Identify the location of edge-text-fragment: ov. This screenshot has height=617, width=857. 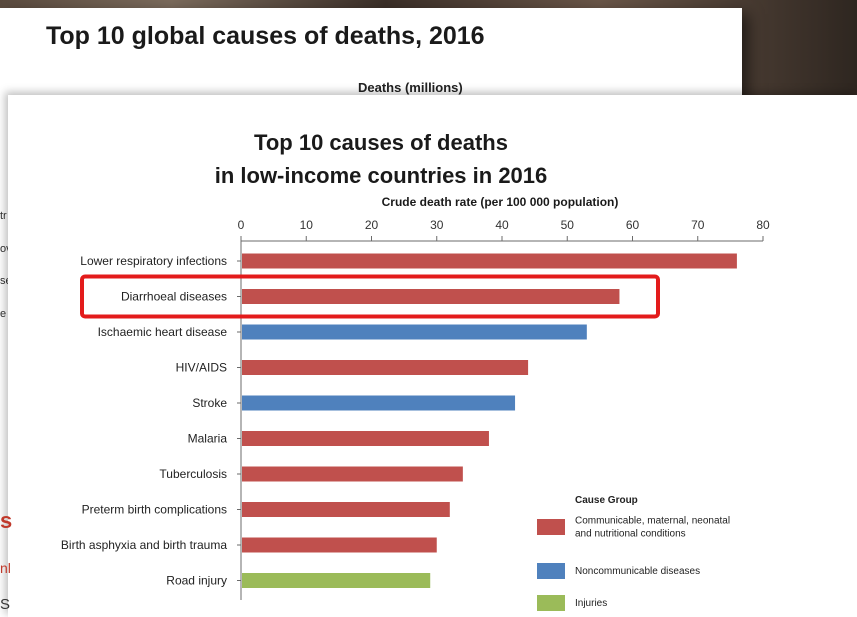
(6, 249).